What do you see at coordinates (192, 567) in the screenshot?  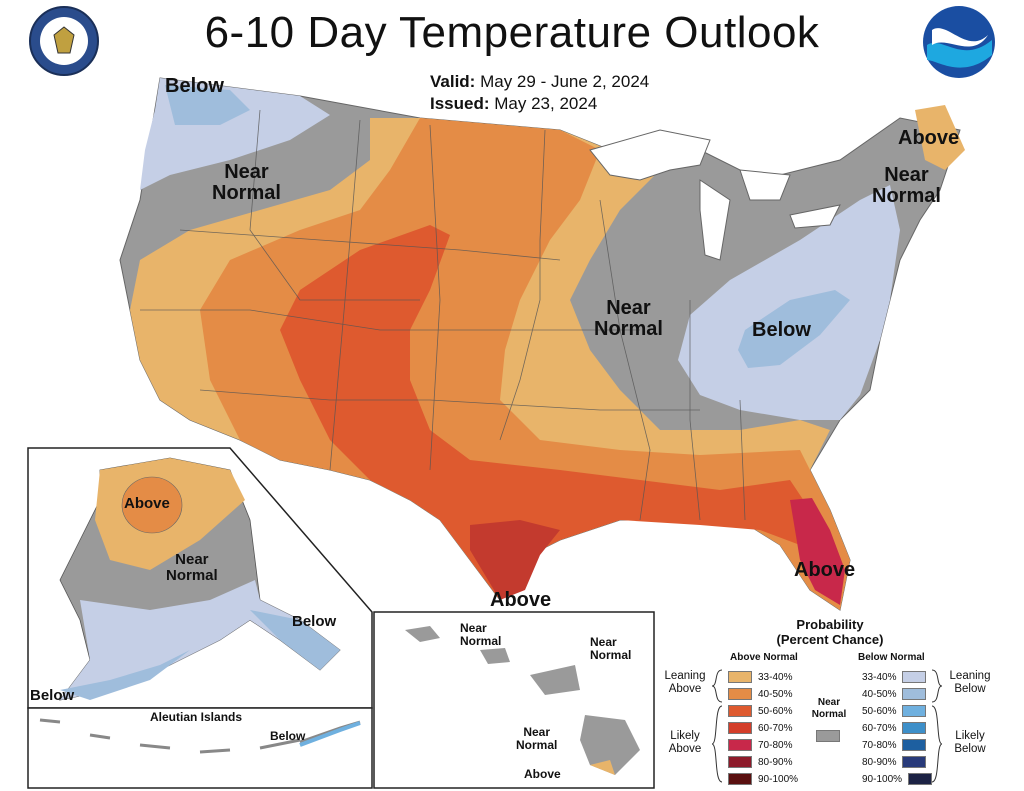 I see `label-alaska-near-normal: Near Normal` at bounding box center [192, 567].